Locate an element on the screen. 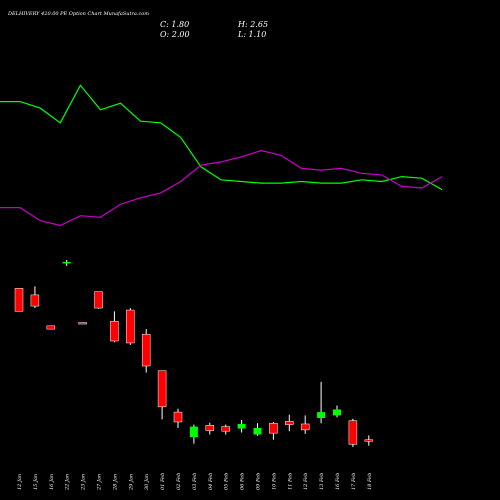 The image size is (500, 500). x-tick-label: 18 Feb is located at coordinates (370, 481).